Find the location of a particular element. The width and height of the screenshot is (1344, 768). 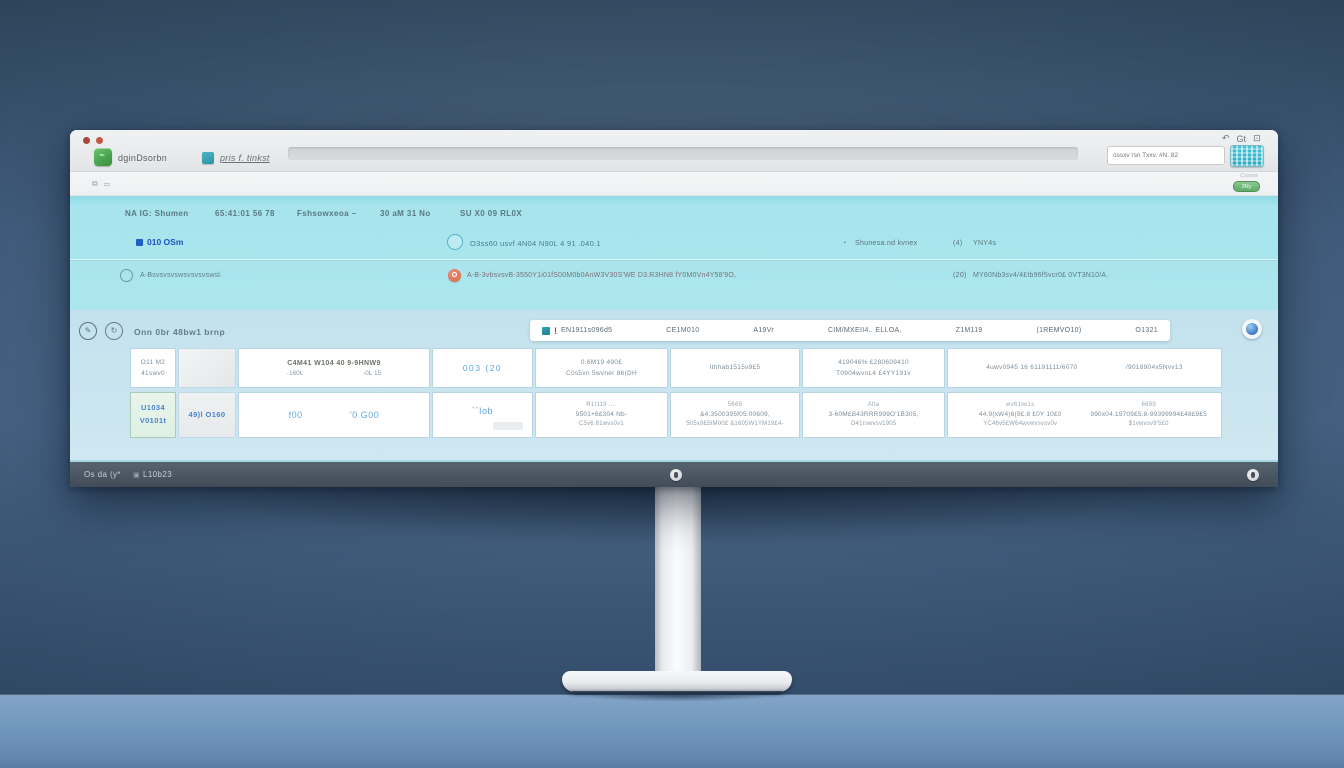

header-cell-count: 003 (20 is located at coordinates (482, 368).